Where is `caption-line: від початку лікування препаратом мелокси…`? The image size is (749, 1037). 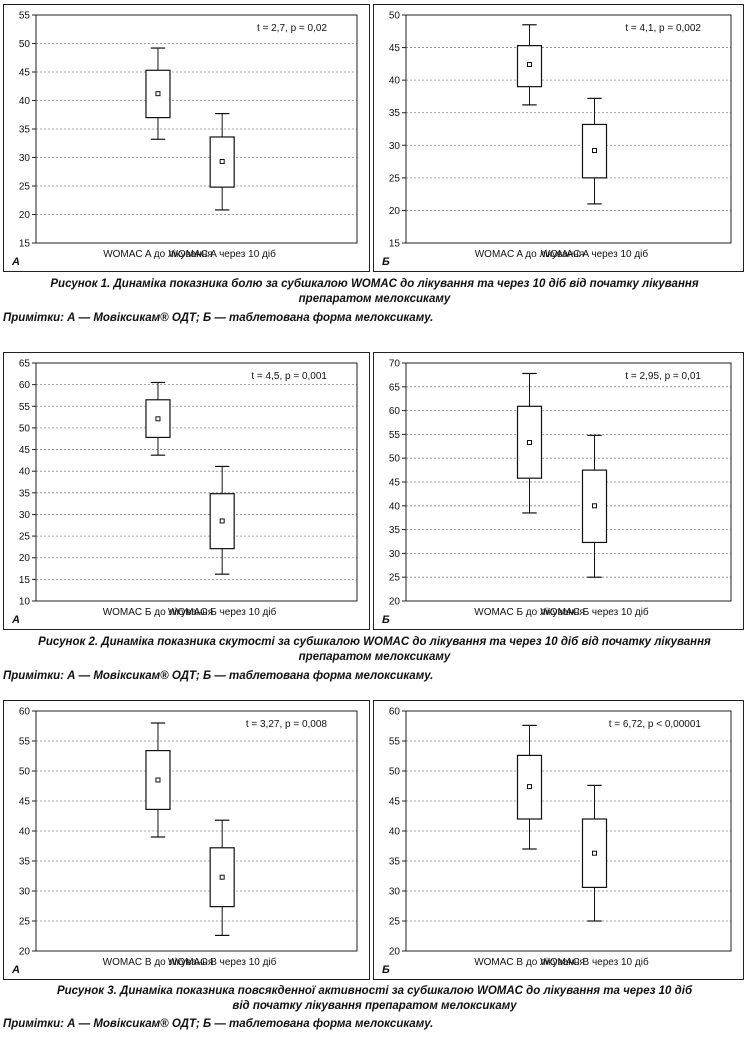 caption-line: від початку лікування препаратом мелокси… is located at coordinates (374, 1006).